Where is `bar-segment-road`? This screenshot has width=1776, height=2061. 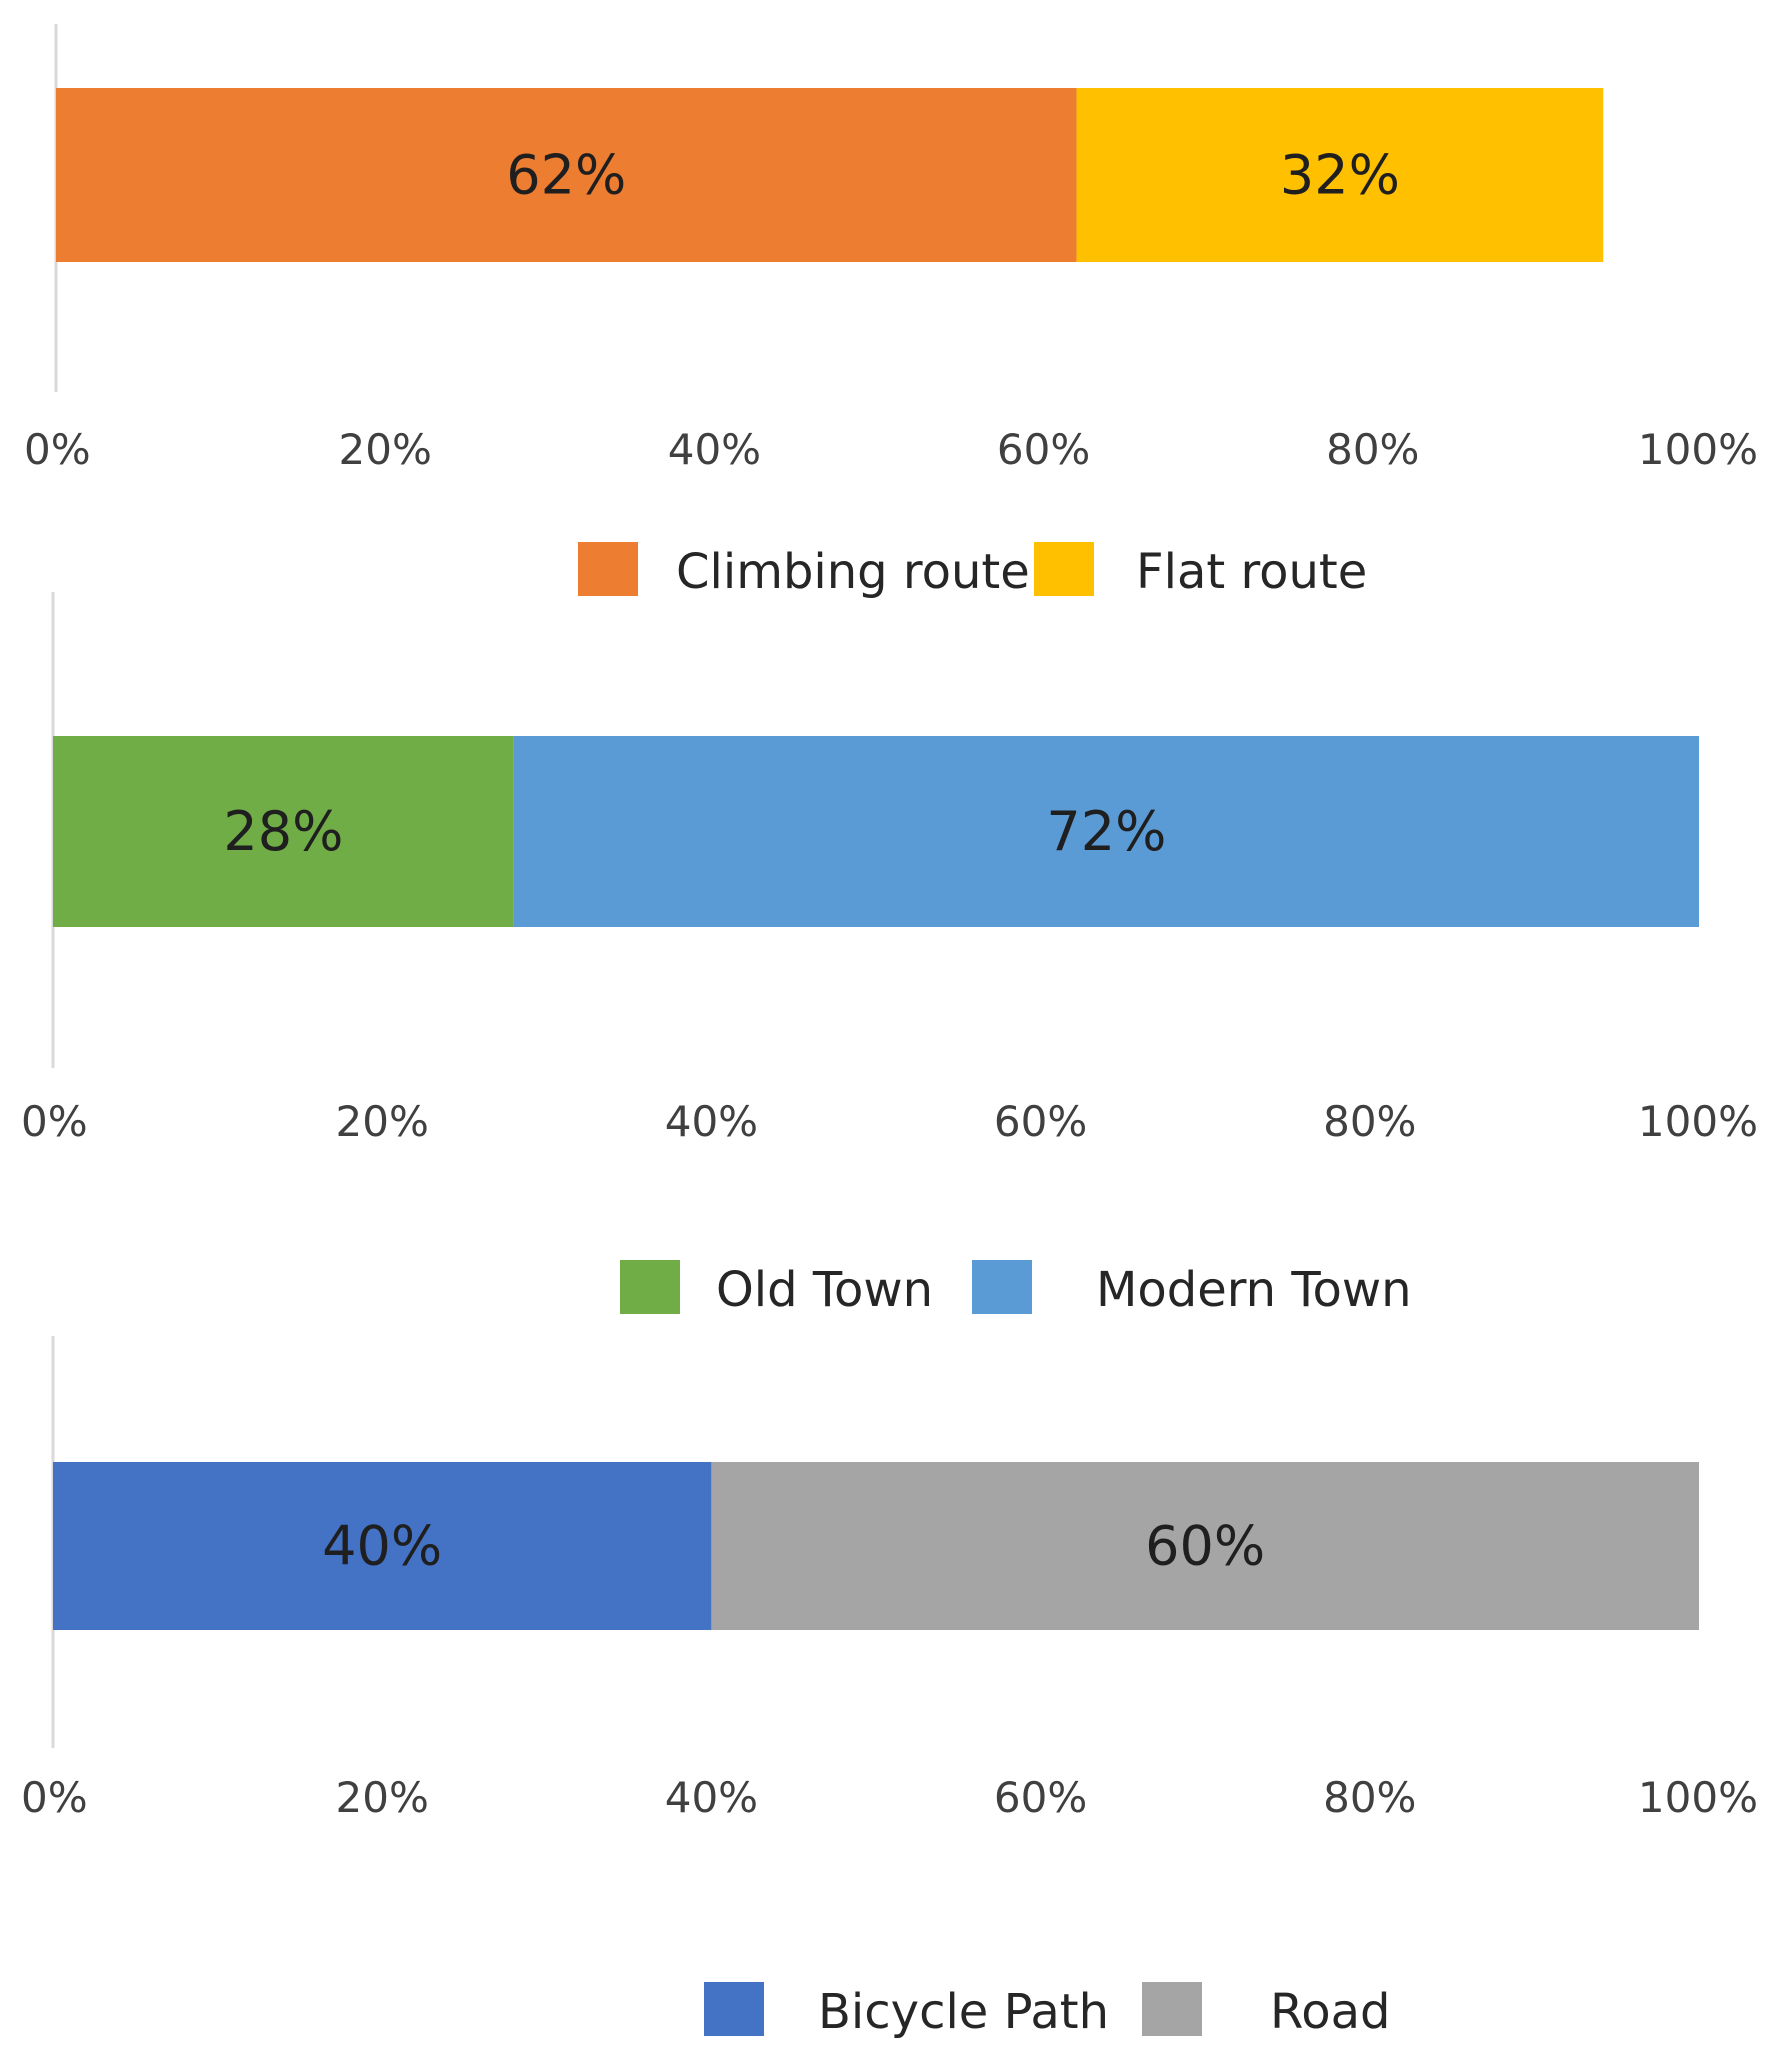
bar-segment-road is located at coordinates (1205, 1546).